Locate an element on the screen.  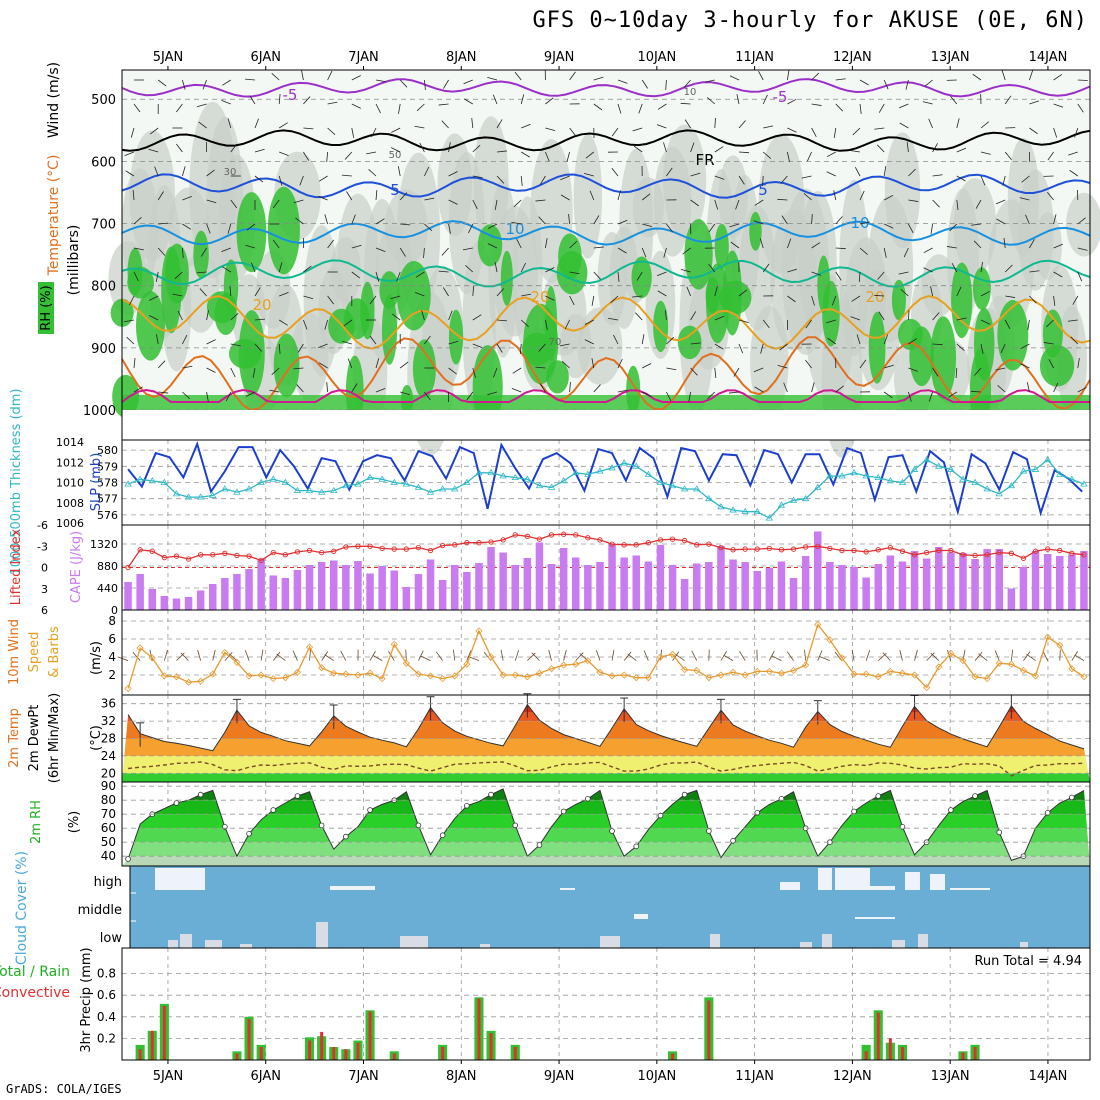
date-label-top: 11JAN is located at coordinates (754, 57).